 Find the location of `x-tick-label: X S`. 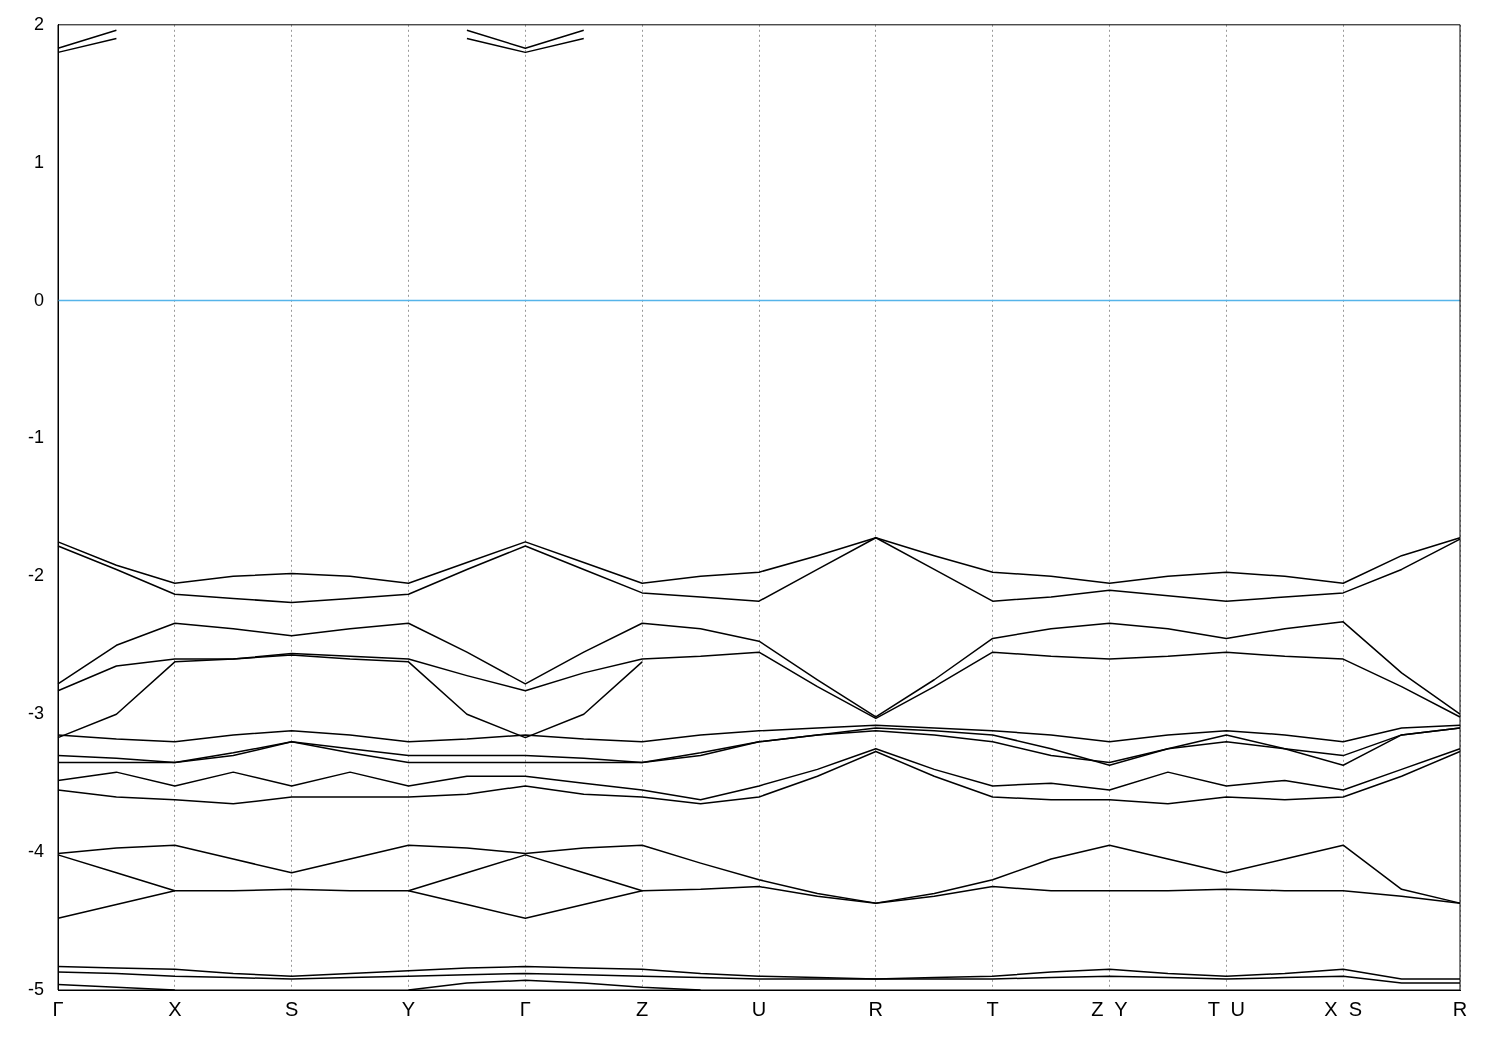

x-tick-label: X S is located at coordinates (1343, 1008).